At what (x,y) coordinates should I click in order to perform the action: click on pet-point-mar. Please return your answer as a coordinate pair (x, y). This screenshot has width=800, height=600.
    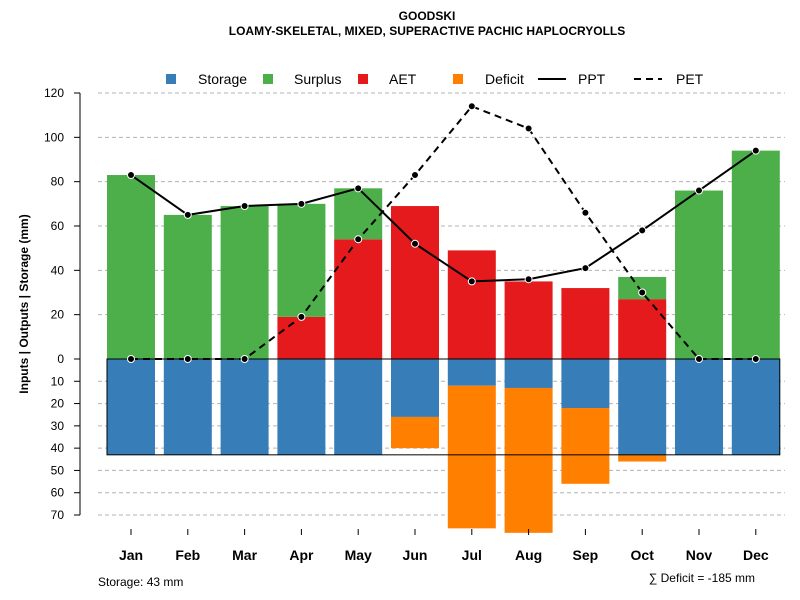
    Looking at the image, I should click on (244, 359).